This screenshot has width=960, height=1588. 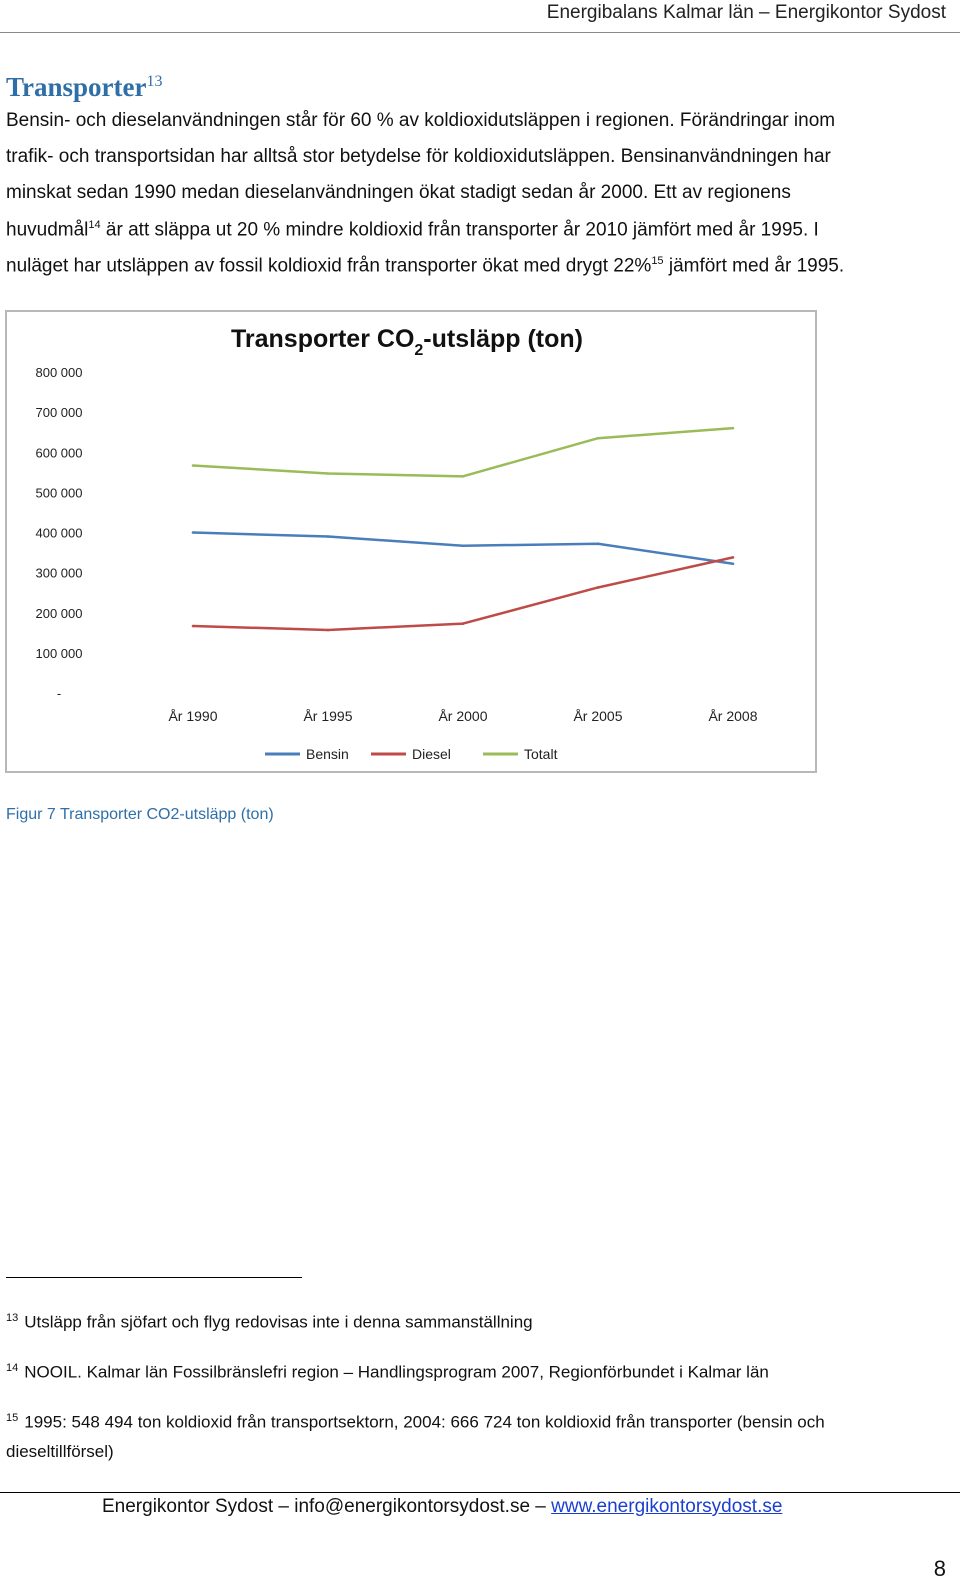 I want to click on body-line-5b: jämfört med år 1995., so click(x=754, y=266).